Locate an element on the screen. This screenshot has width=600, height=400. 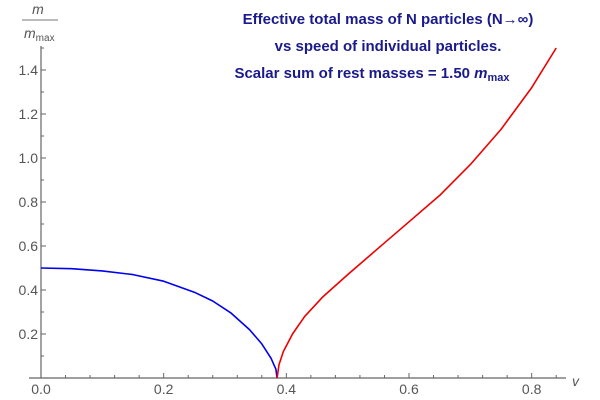
y-axis-label: m mmax is located at coordinates (40, 22).